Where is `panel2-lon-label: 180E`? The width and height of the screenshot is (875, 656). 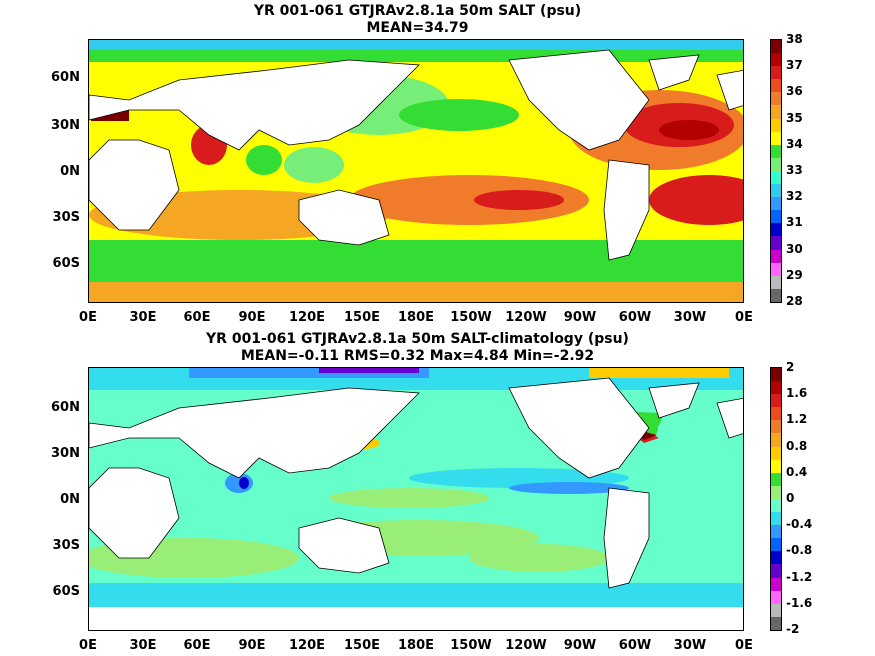
panel2-lon-label: 180E is located at coordinates (416, 645).